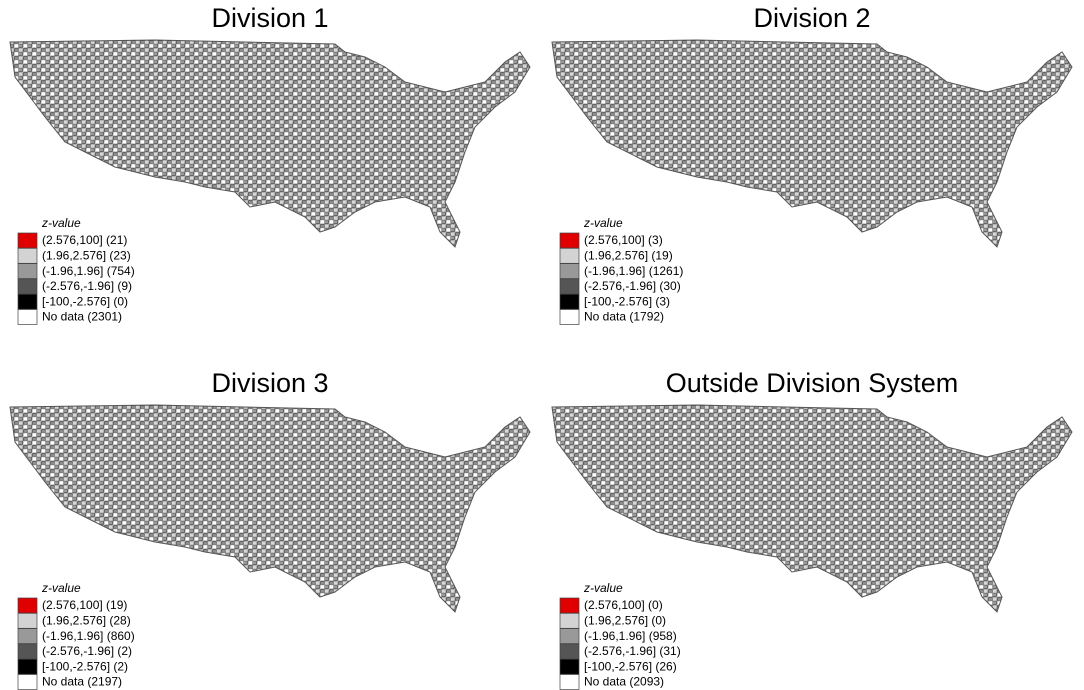 The width and height of the screenshot is (1084, 690). I want to click on legend-label: (2.576,100] (19), so click(84, 605).